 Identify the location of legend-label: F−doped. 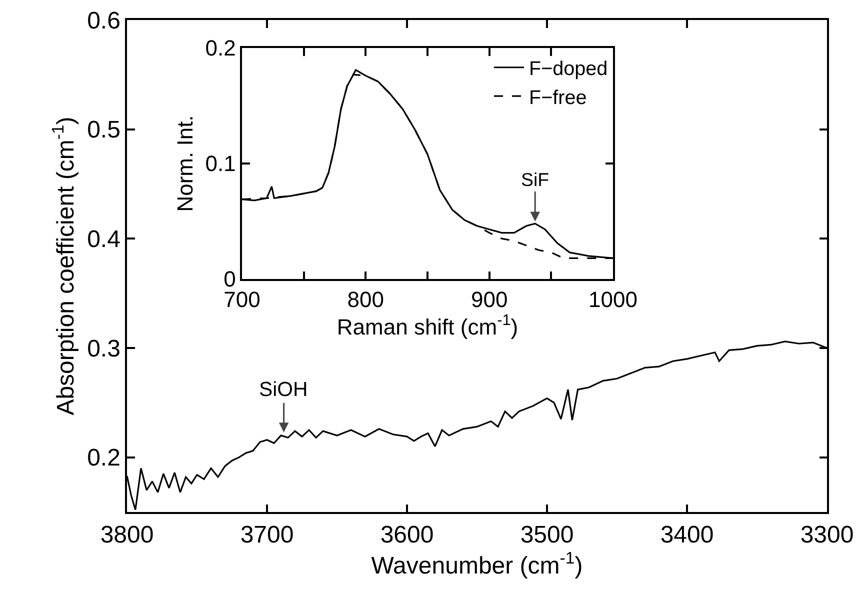
(568, 69).